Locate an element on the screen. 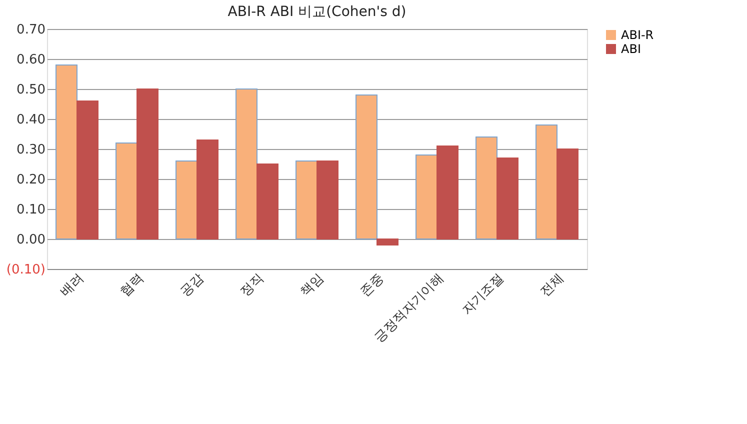 The width and height of the screenshot is (747, 424). x-tick-label: 공감 is located at coordinates (192, 285).